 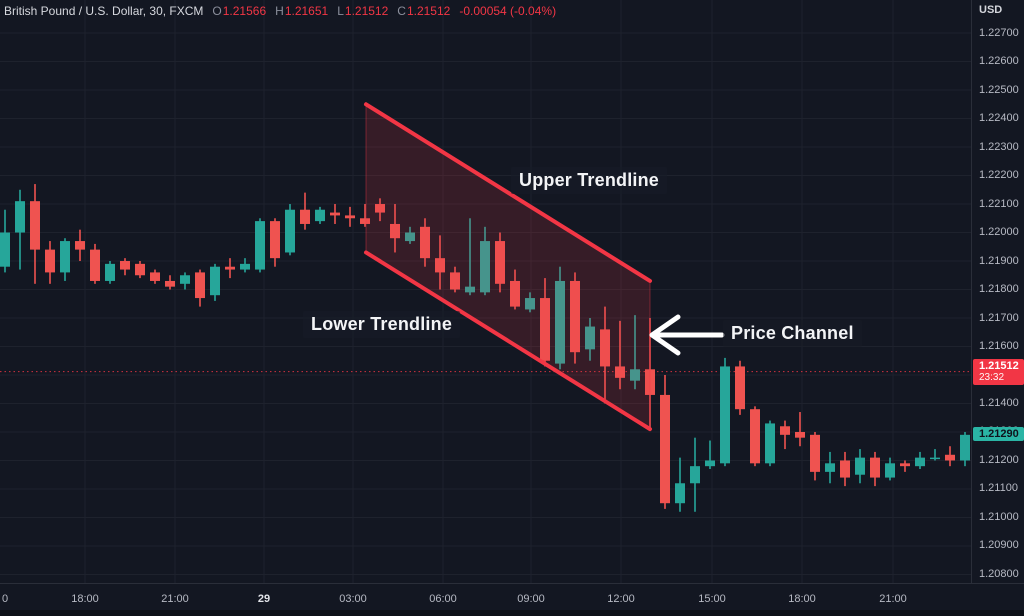 I want to click on price-axis-label: 1.22400, so click(x=999, y=118).